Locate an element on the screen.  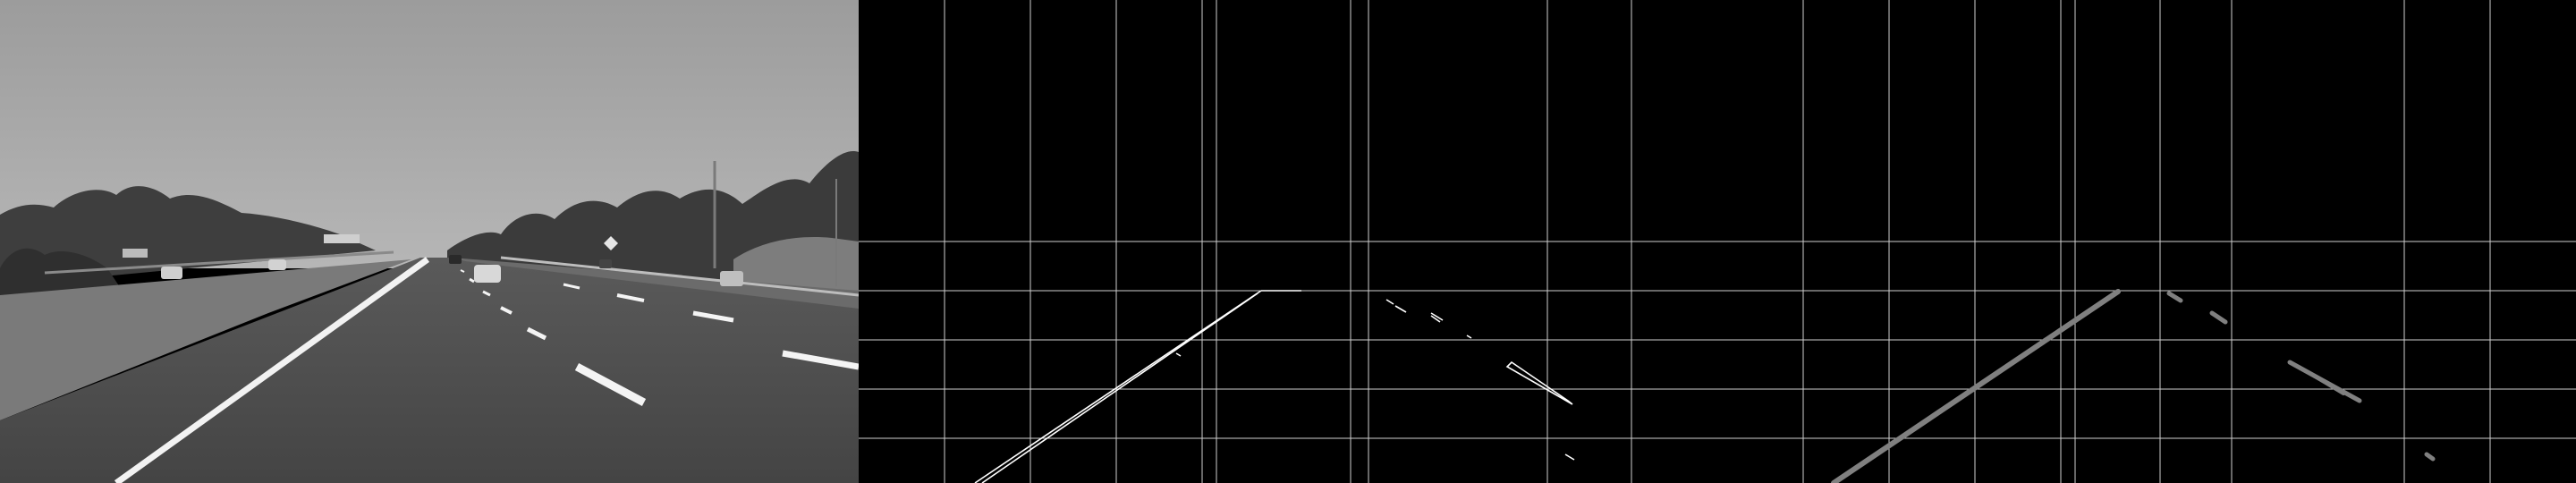
guardrail-right is located at coordinates (679, 276).